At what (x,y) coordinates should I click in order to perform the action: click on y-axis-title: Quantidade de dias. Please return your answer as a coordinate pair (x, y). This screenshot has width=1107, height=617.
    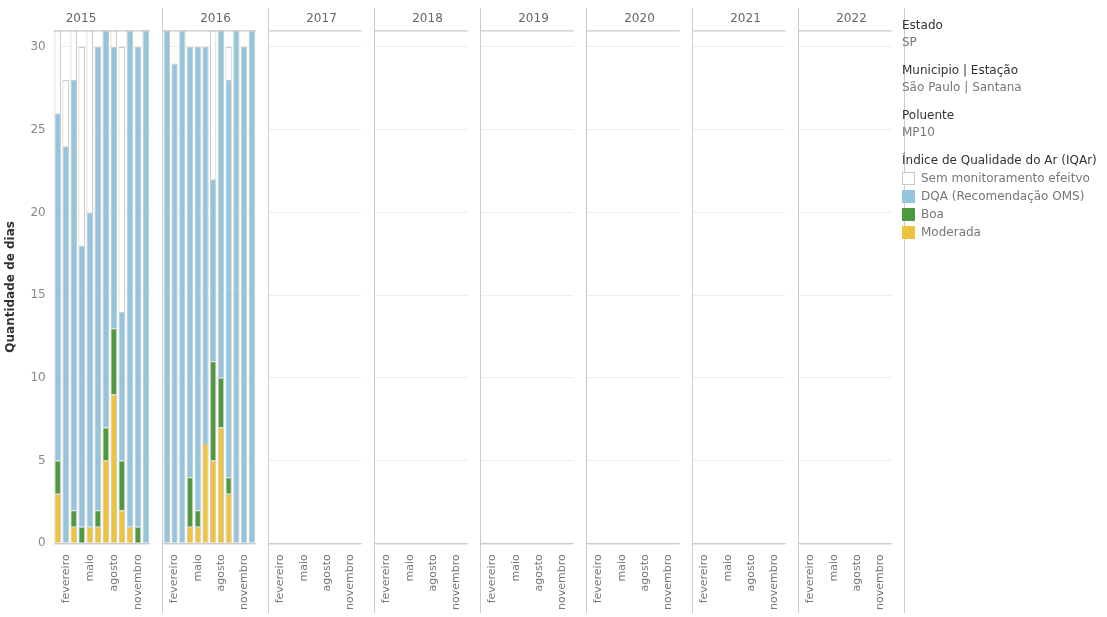
    Looking at the image, I should click on (10, 287).